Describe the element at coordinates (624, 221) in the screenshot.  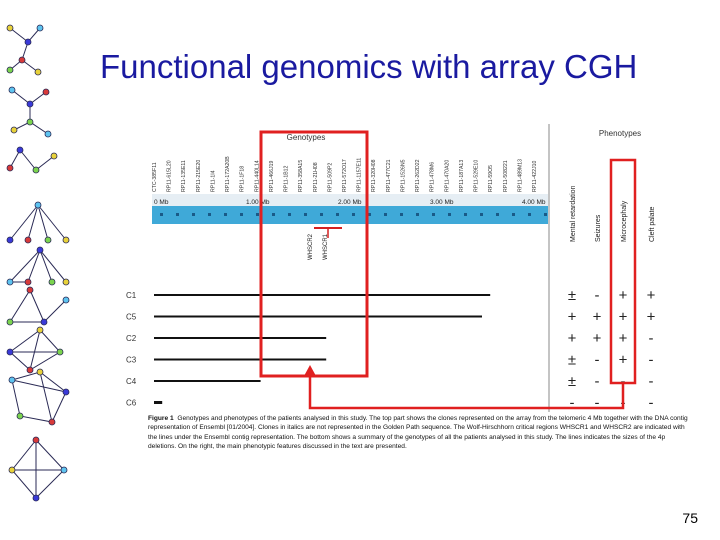
I see `phenotype-column-label: Microcephaly` at that location.